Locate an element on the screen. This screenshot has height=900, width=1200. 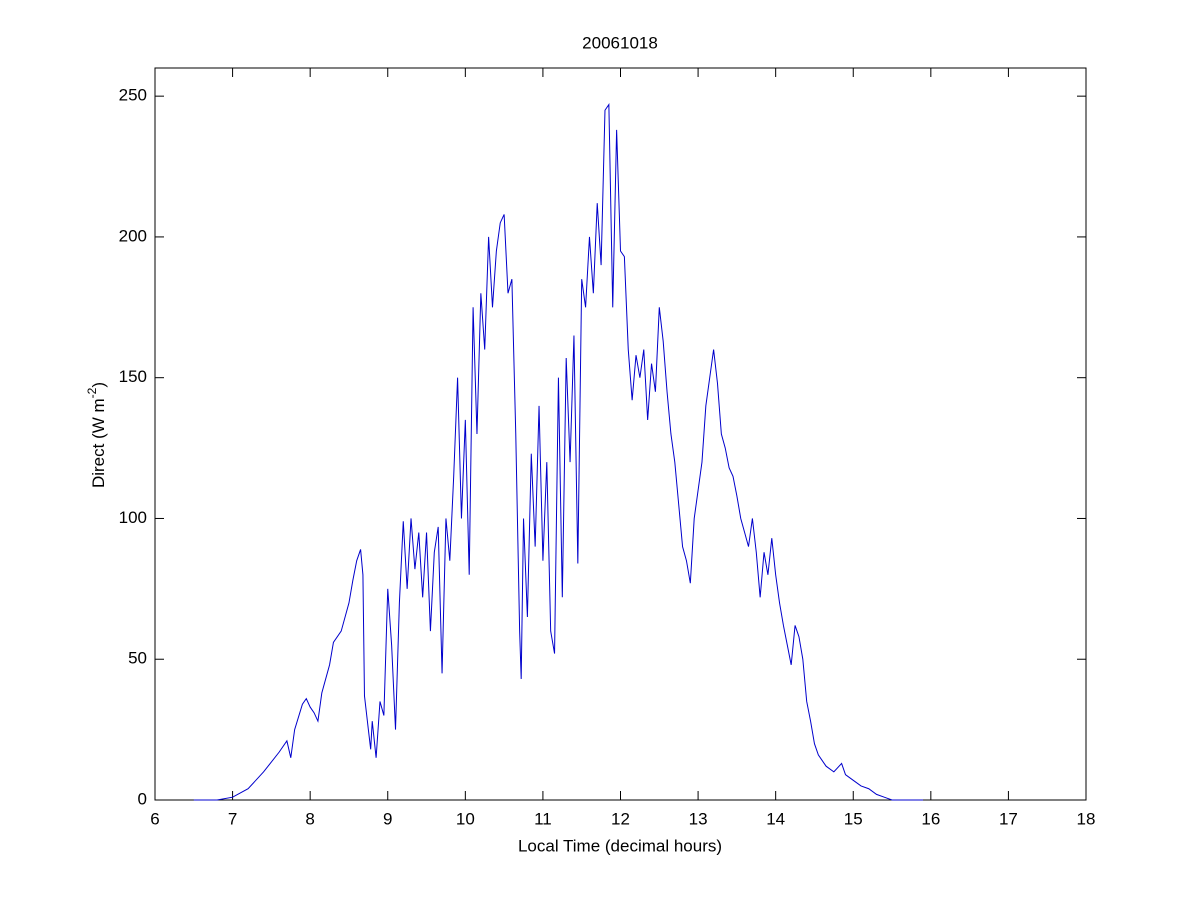
x-tick-label: 15 is located at coordinates (853, 818).